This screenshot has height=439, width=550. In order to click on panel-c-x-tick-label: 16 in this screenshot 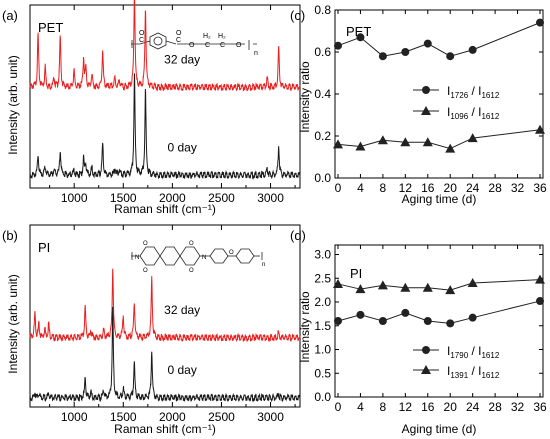, I will do `click(428, 188)`.